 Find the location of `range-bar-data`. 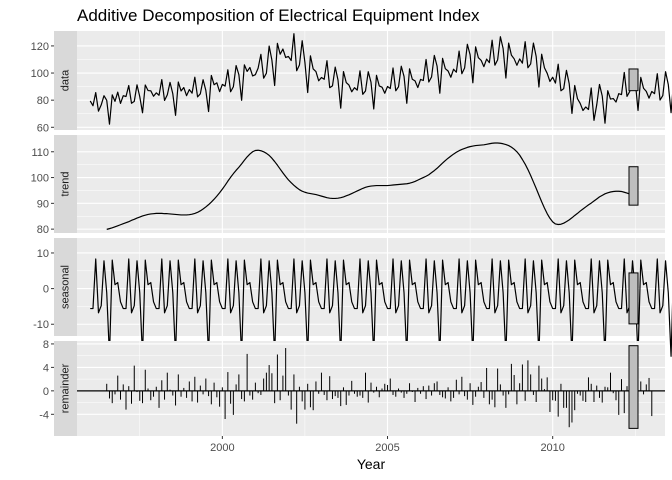

range-bar-data is located at coordinates (633, 80).